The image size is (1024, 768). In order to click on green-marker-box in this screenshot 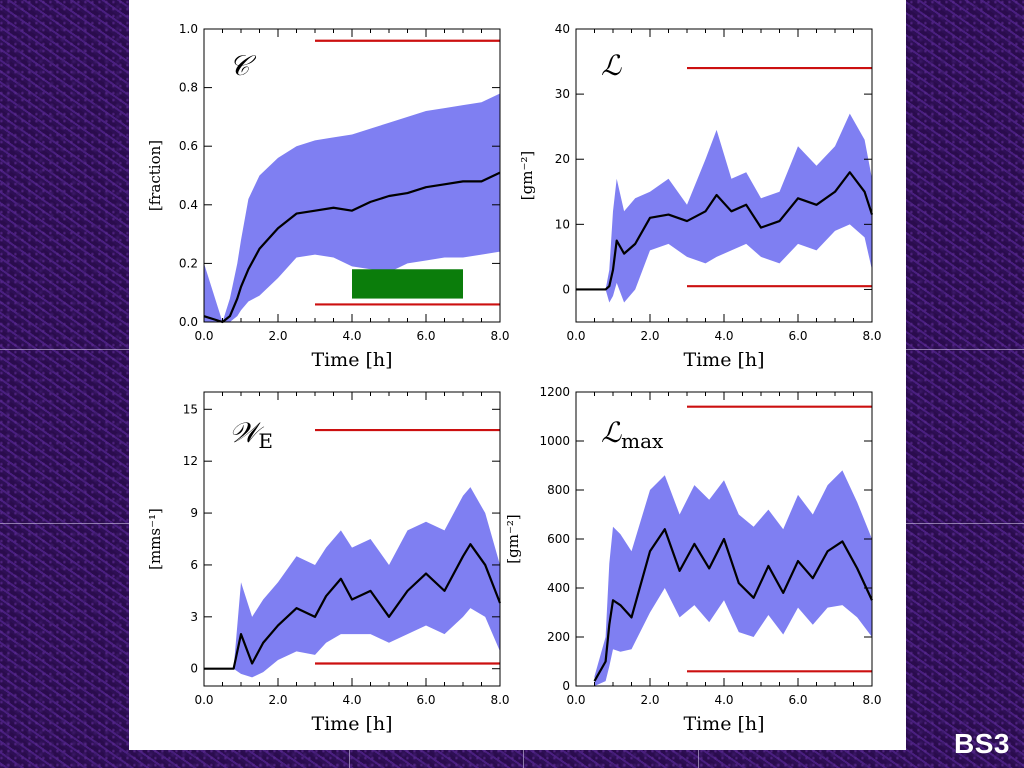, I will do `click(407, 284)`.